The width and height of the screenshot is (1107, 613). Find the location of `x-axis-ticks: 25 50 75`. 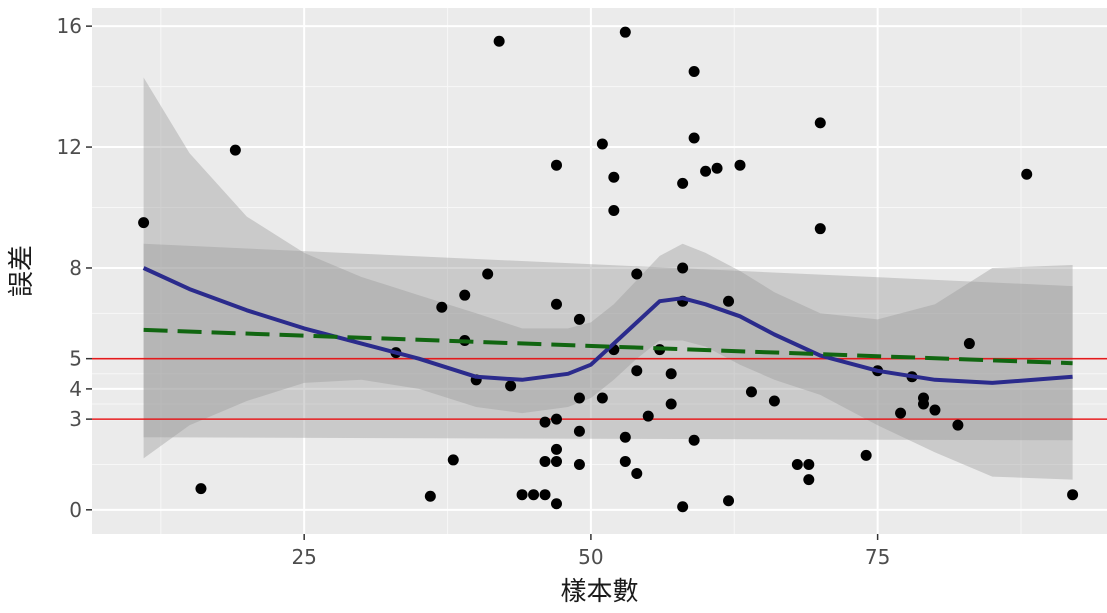

x-axis-ticks: 25 50 75 is located at coordinates (590, 551).